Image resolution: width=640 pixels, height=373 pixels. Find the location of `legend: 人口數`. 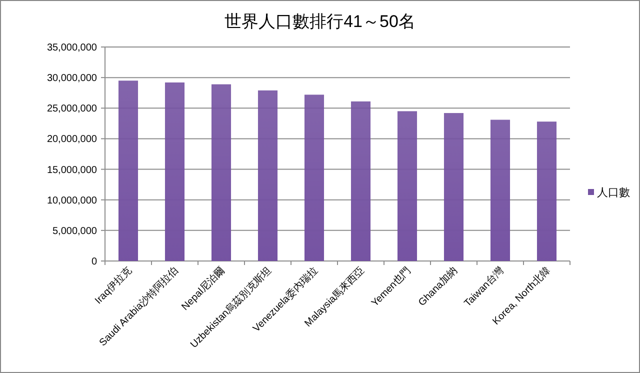

legend: 人口數 is located at coordinates (613, 193).